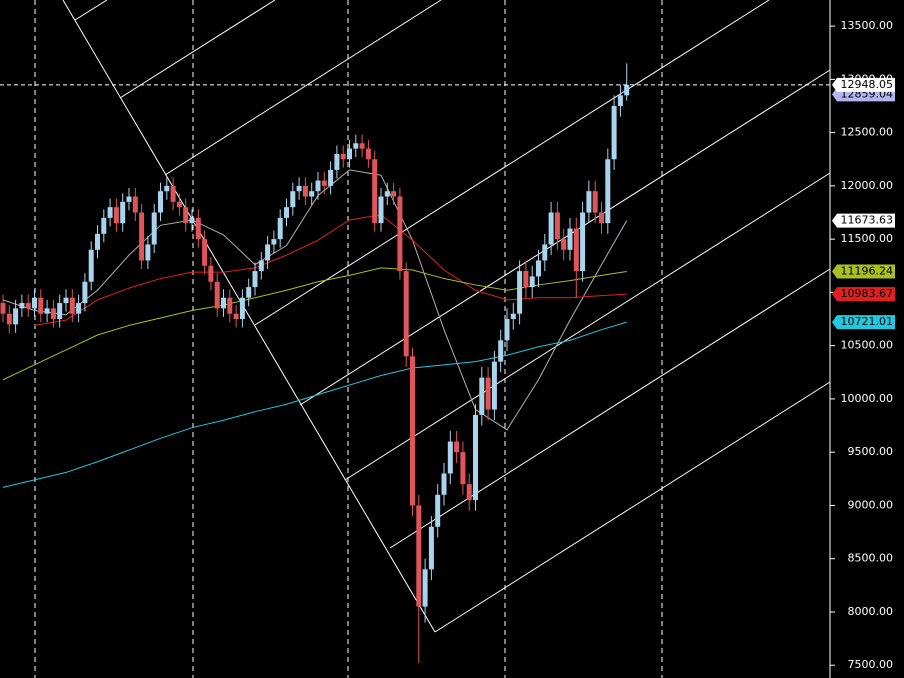 The width and height of the screenshot is (904, 678). I want to click on y-tick-label: 10500.00, so click(867, 345).